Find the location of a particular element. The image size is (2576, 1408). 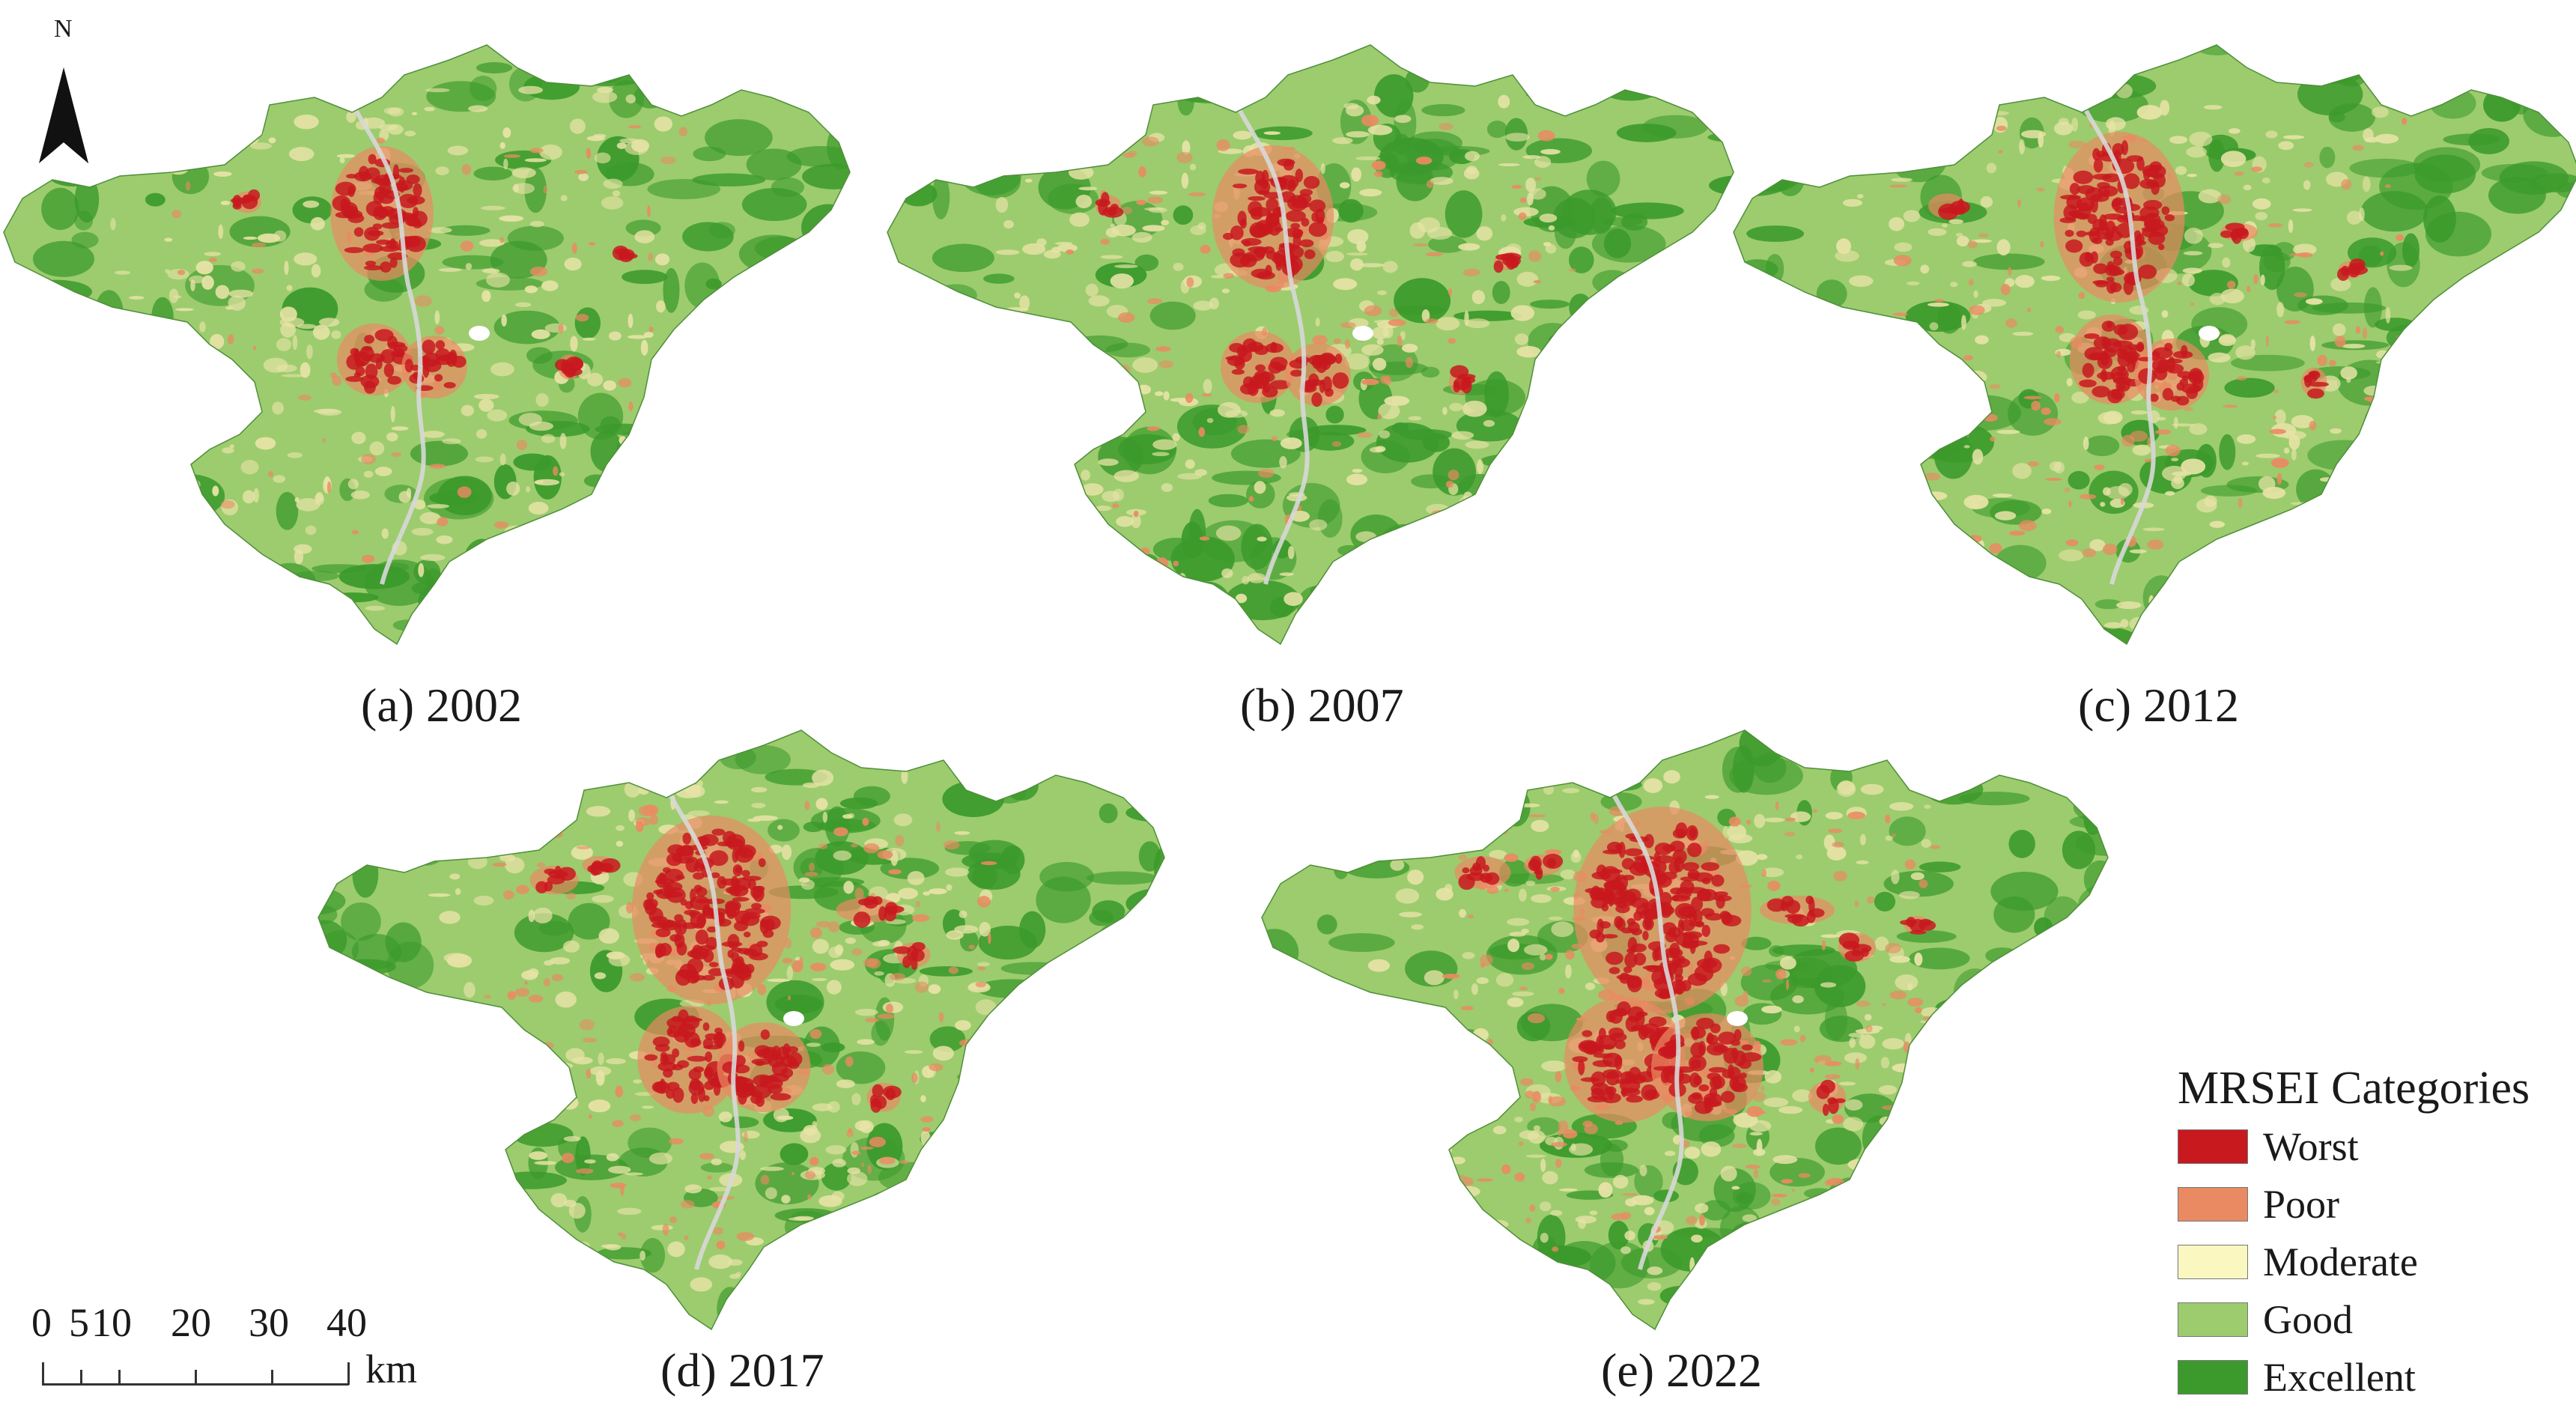

legend-swatch-good is located at coordinates (2213, 1319).